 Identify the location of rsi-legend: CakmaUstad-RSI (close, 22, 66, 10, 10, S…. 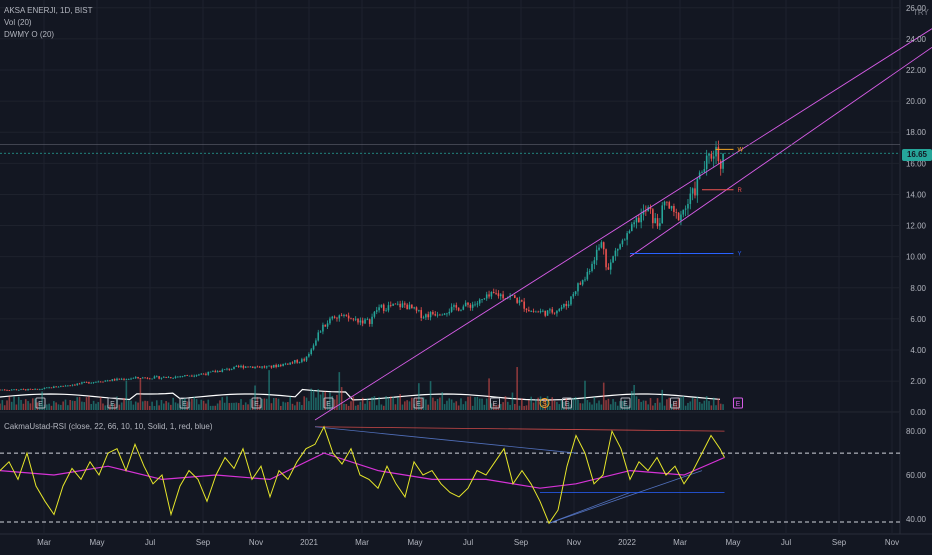
(108, 426).